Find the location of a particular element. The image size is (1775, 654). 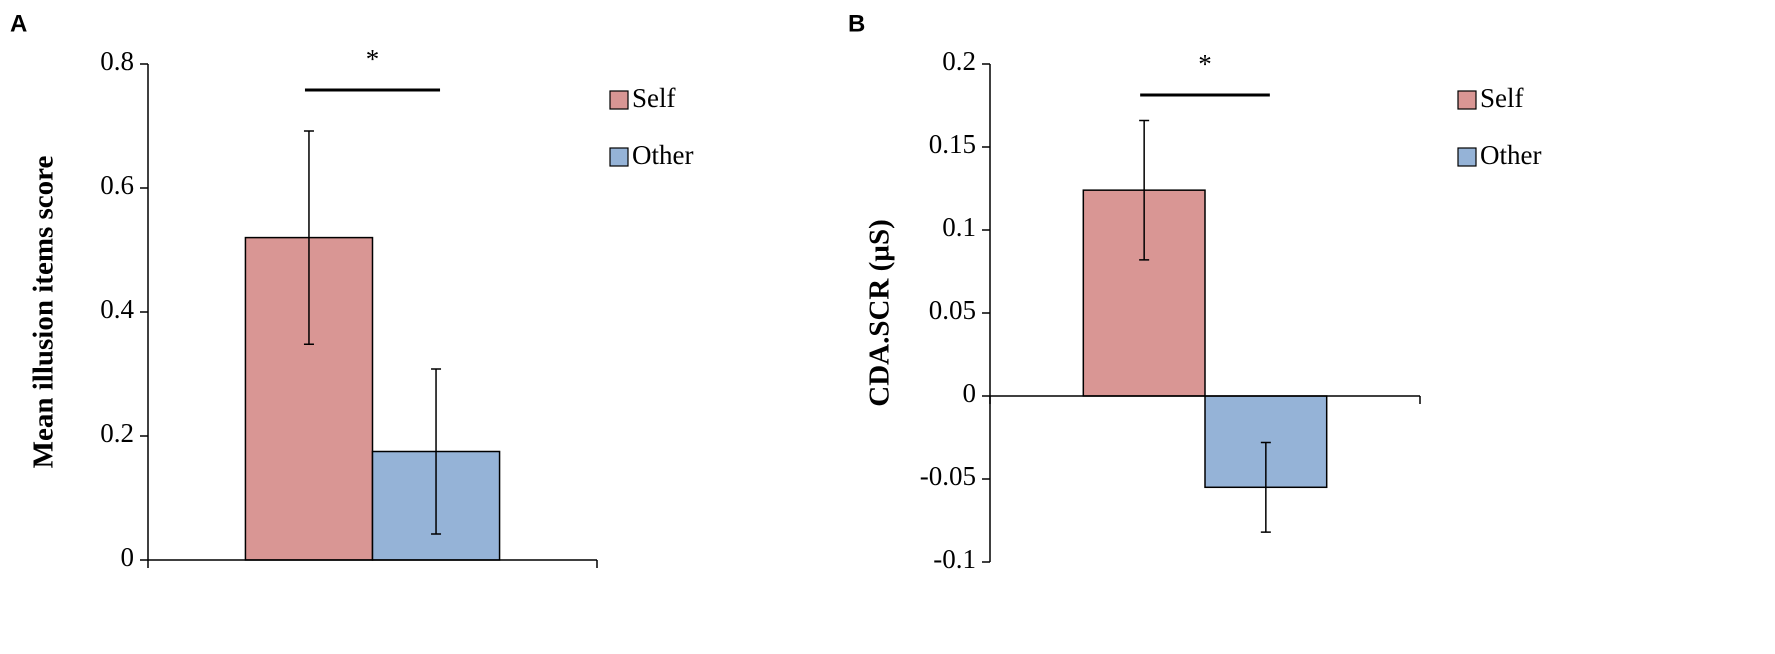

y-tick-label: 0.1 is located at coordinates (959, 227).